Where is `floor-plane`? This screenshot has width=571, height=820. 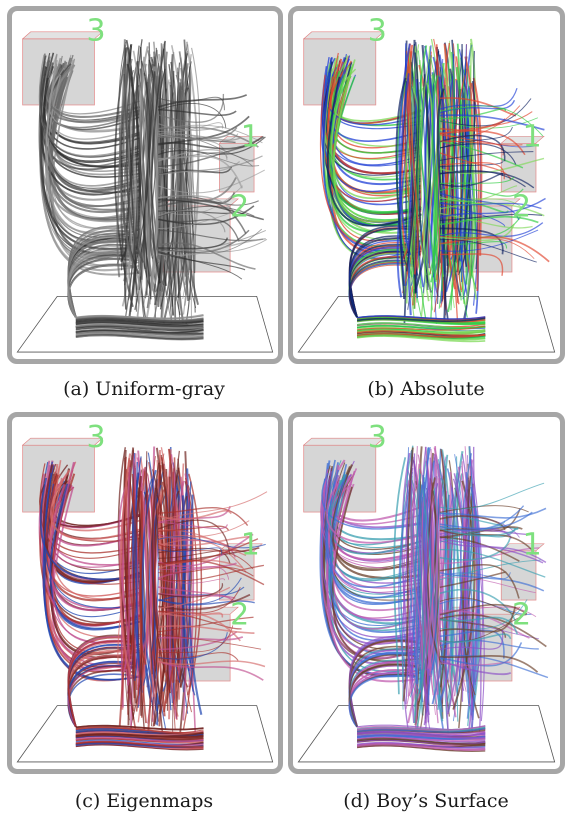 floor-plane is located at coordinates (426, 324).